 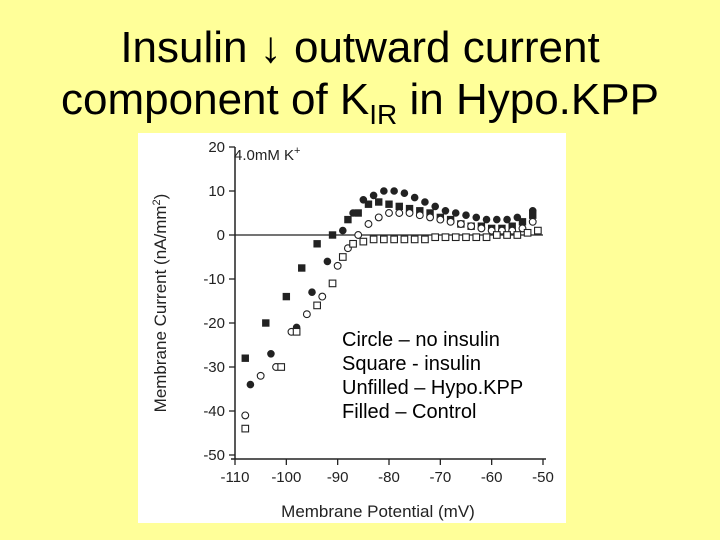 I want to click on title-text-component: component of K, so click(x=215, y=99).